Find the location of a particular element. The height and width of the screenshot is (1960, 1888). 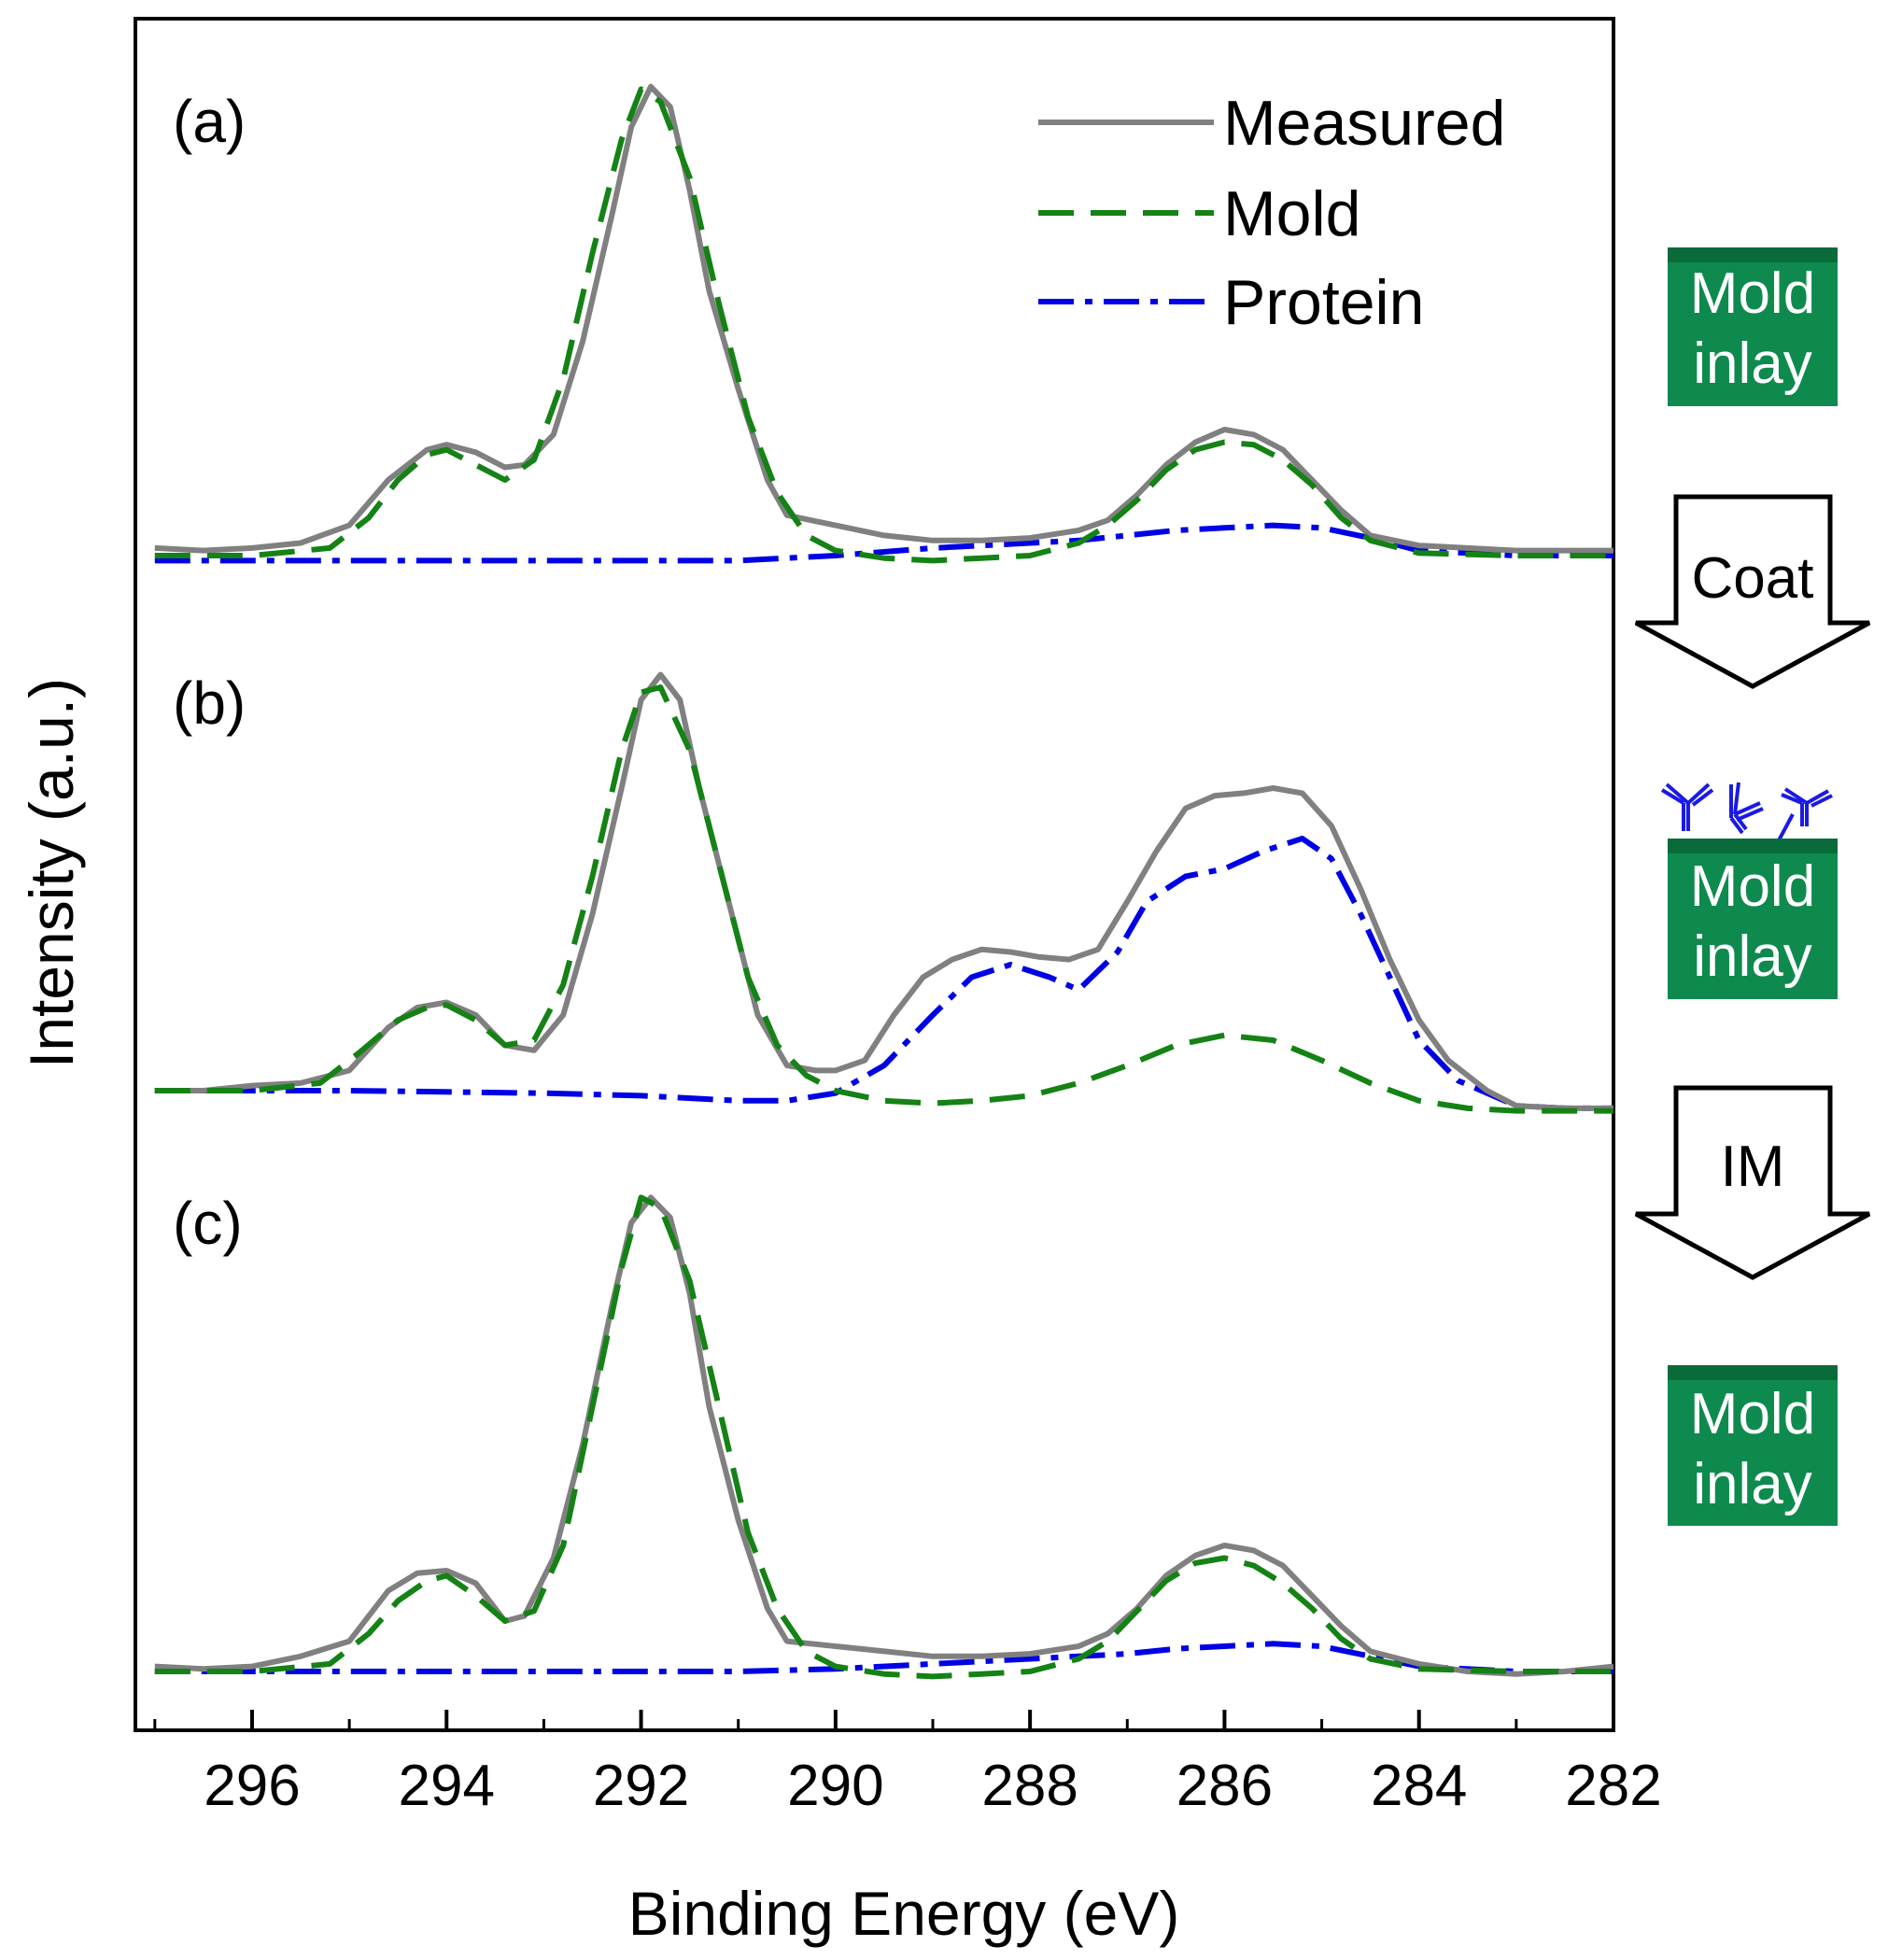

side-annotations: Mold inlay Coat Mold inlay IM Mold inlay is located at coordinates (1752, 886).